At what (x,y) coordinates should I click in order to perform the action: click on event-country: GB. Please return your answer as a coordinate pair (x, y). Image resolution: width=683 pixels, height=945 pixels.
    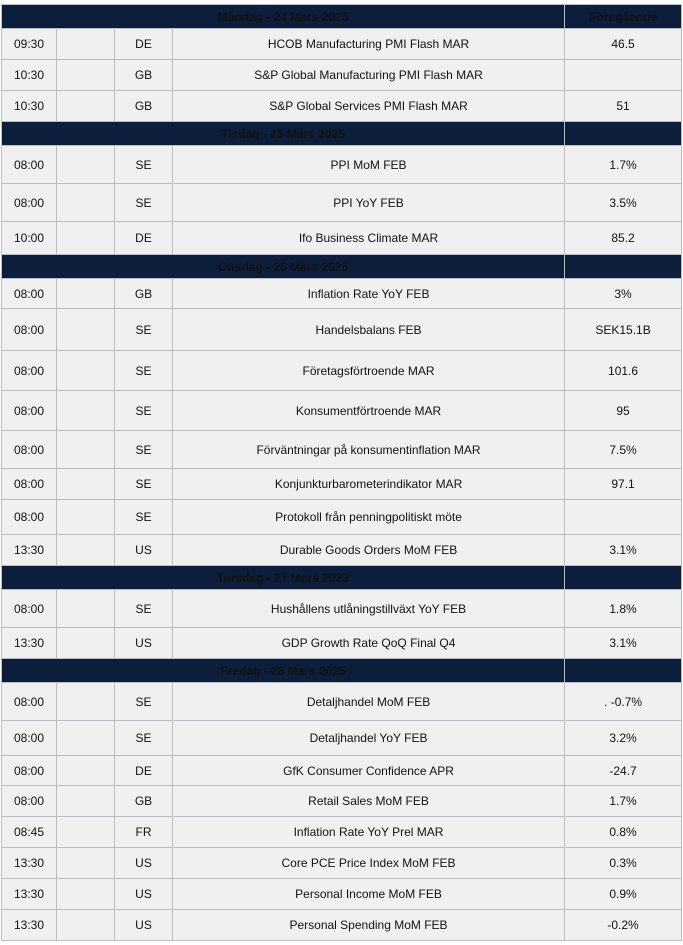
    Looking at the image, I should click on (143, 293).